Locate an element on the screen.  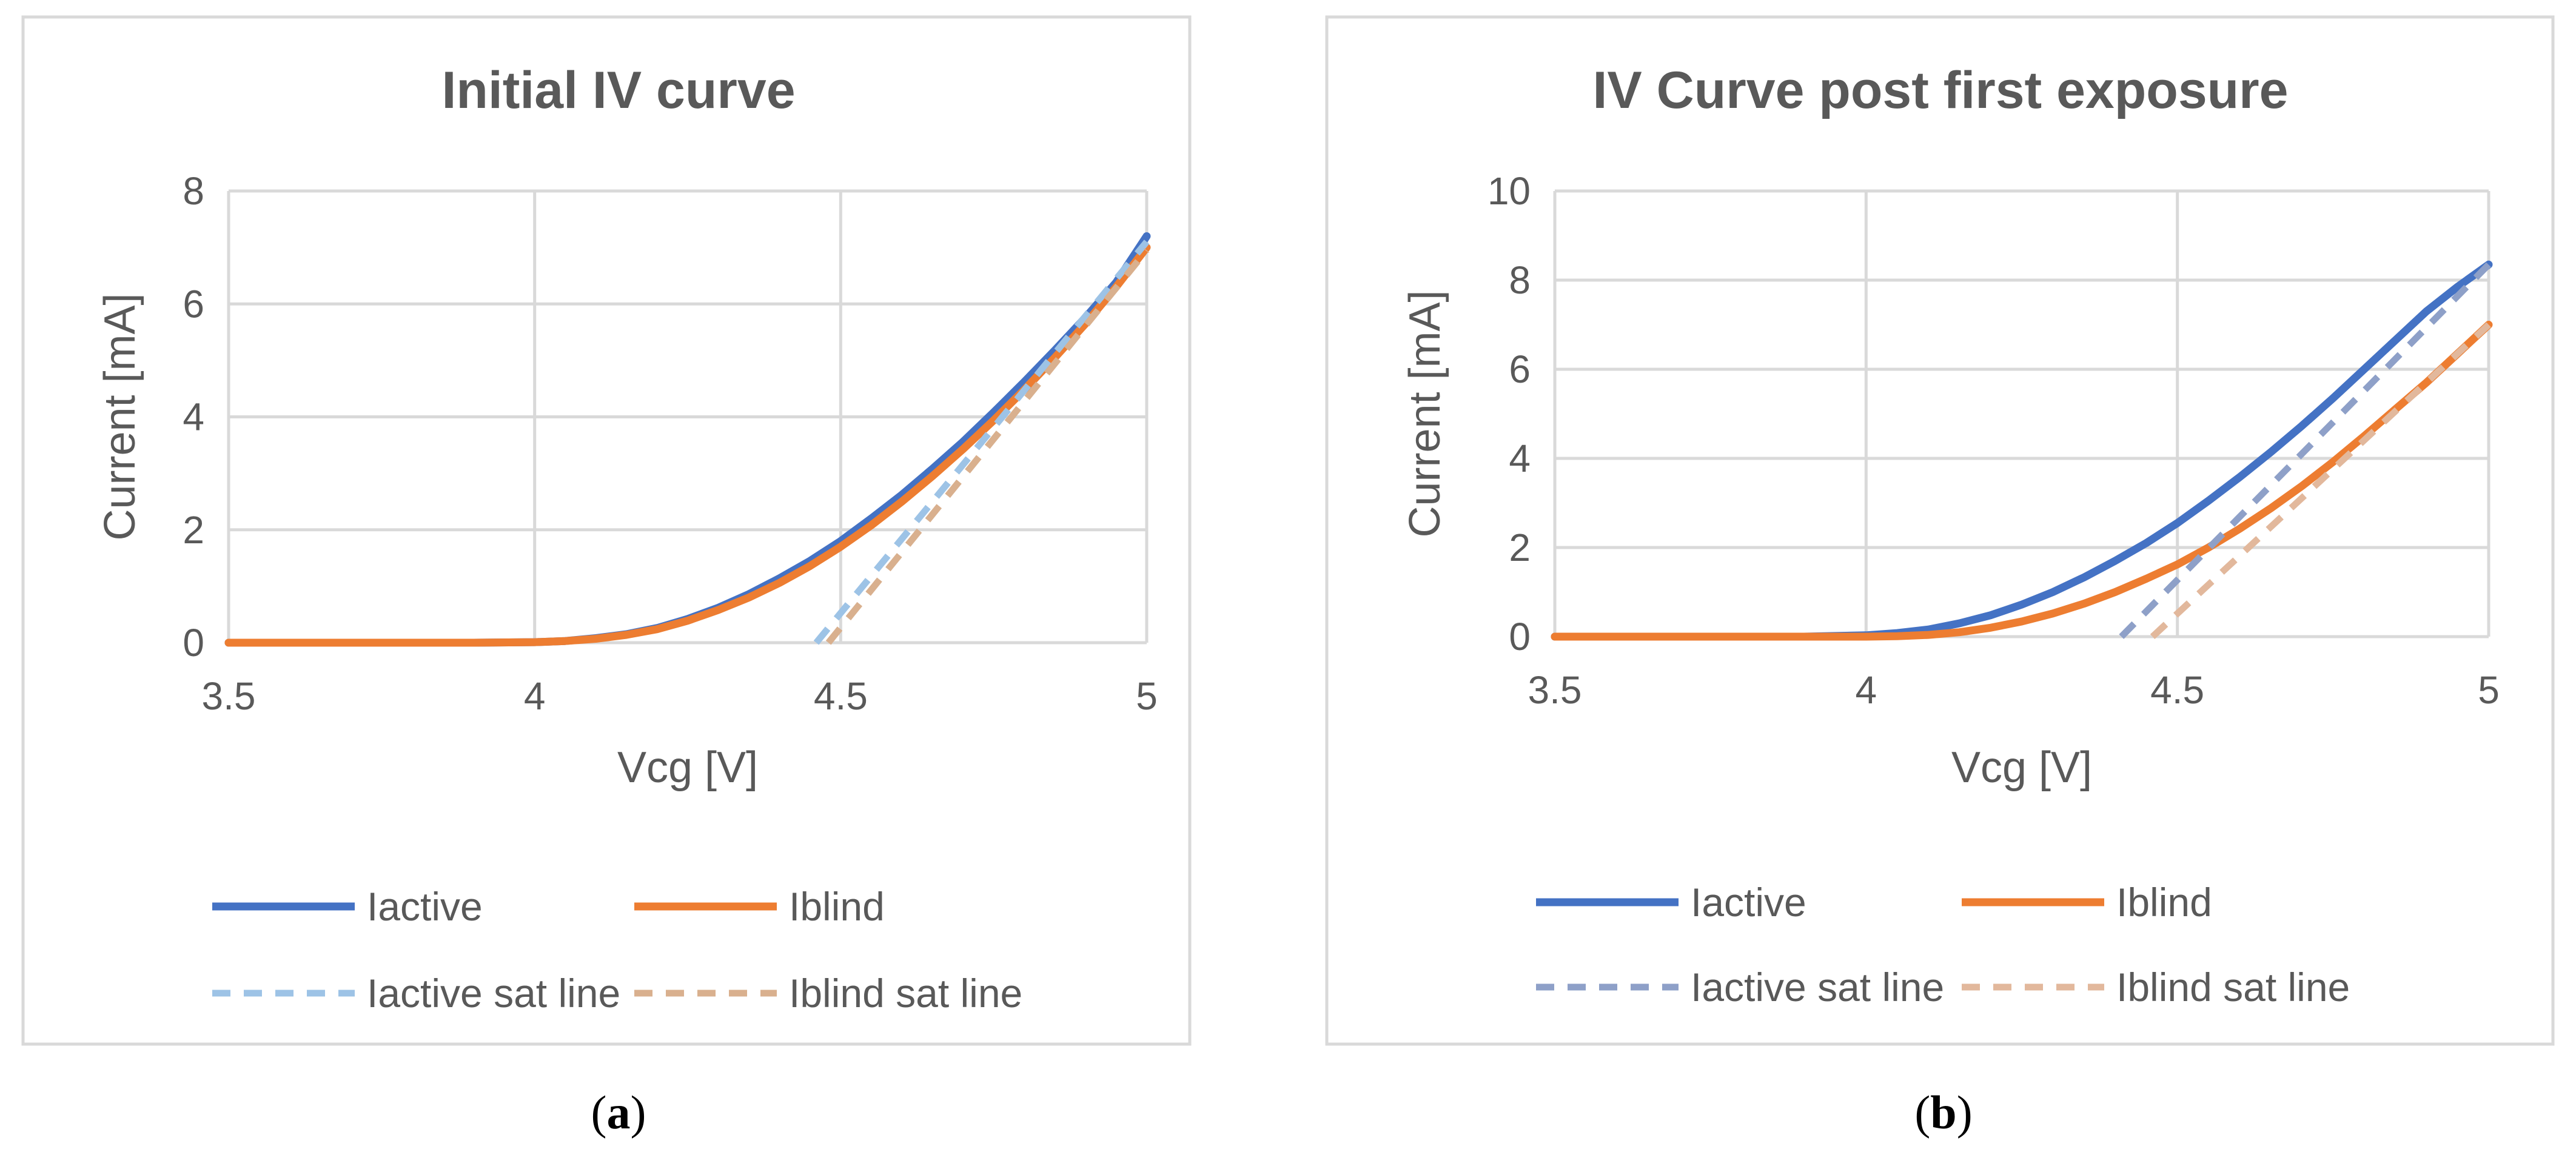
caption-b-letter: b is located at coordinates (1943, 1112).